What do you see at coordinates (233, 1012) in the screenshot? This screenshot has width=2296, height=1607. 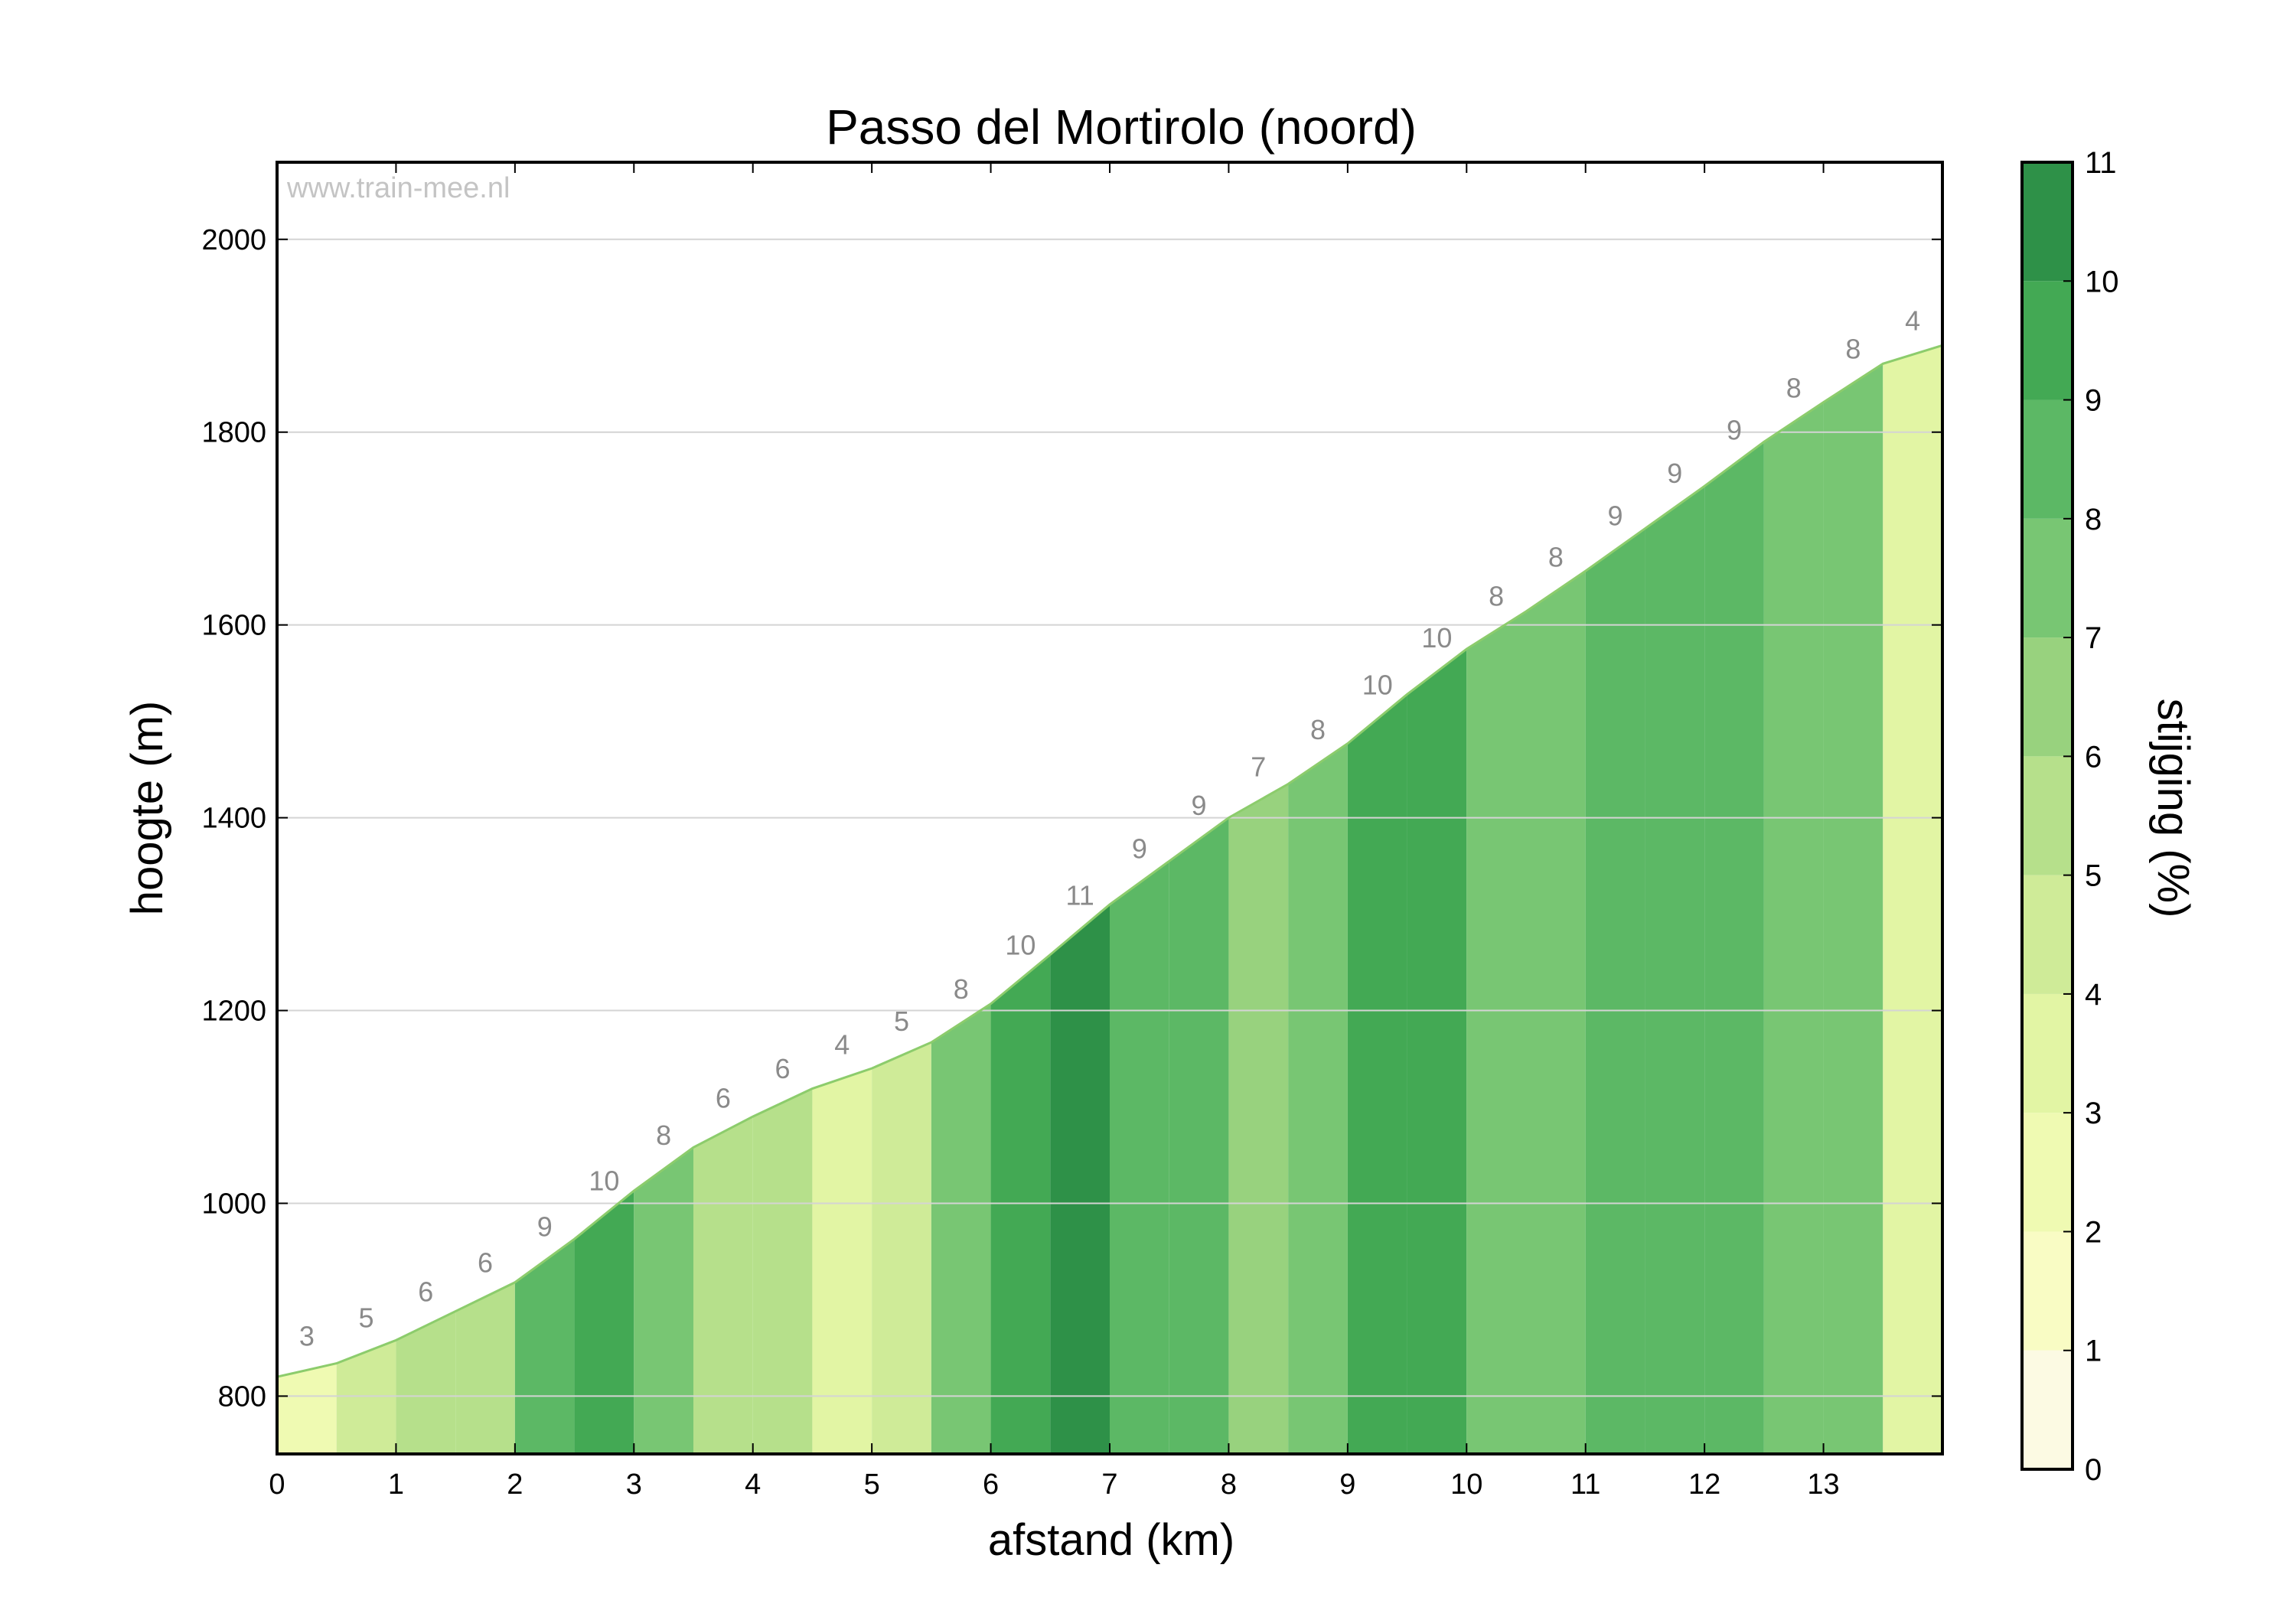 I see `y-tick-label-1200: 1200` at bounding box center [233, 1012].